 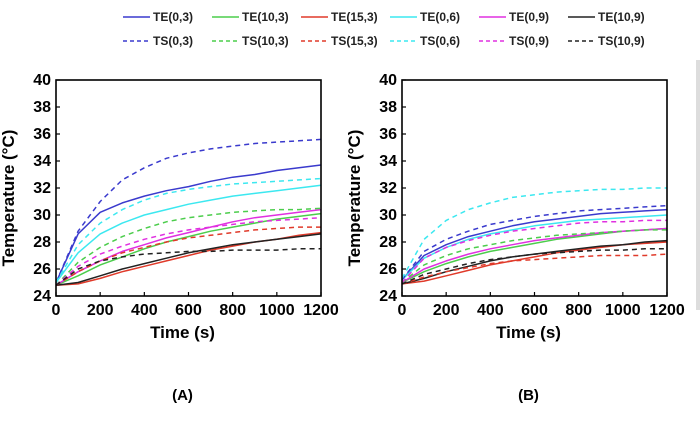 I want to click on legend-label-ts-10-3: TS(10,3), so click(x=265, y=41).